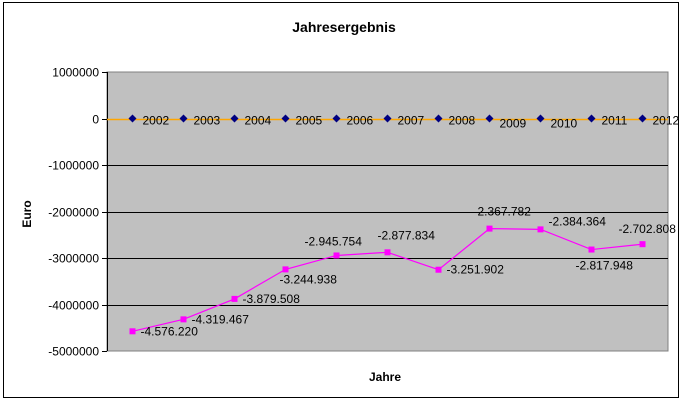 The image size is (683, 402). I want to click on y-axis-label: Euro, so click(27, 213).